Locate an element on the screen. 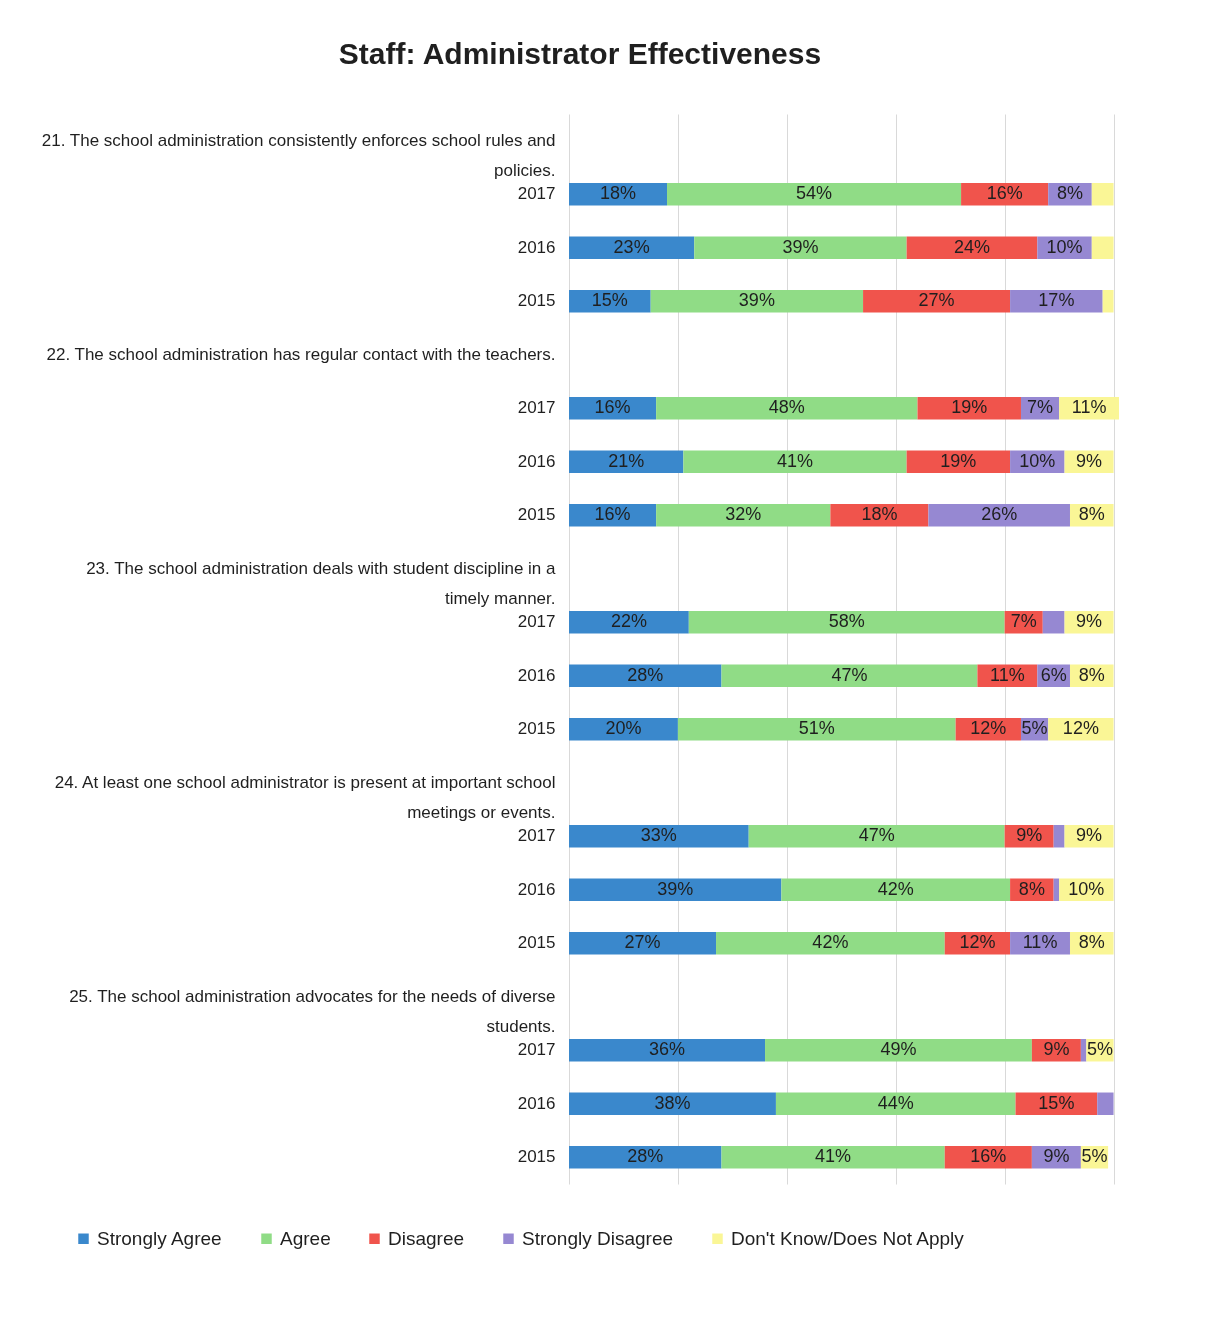 This screenshot has width=1222, height=1334. legend-label: Strongly Agree is located at coordinates (159, 1238).